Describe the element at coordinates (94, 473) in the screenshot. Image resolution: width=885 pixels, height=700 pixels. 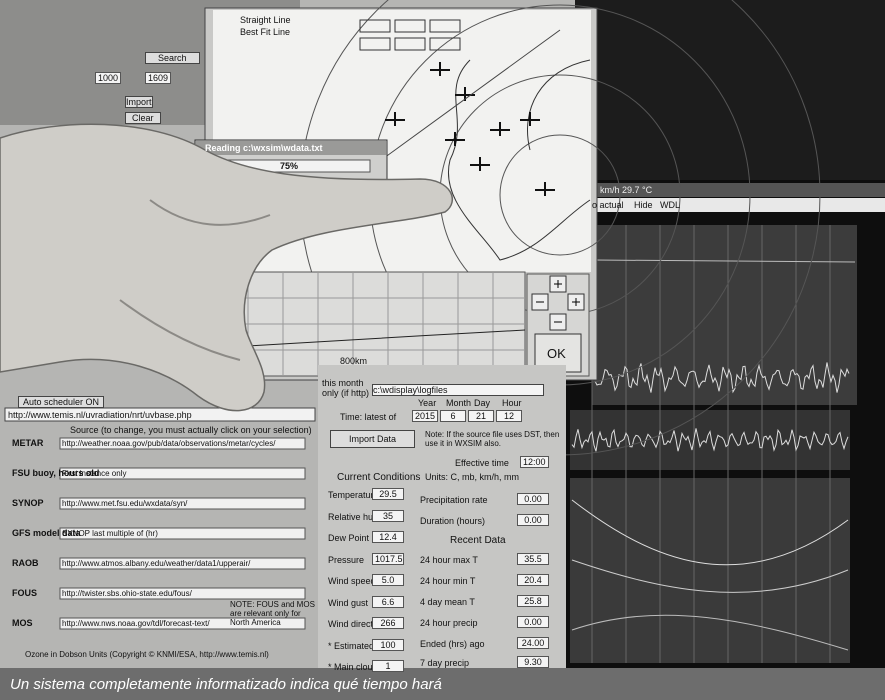
I see `source-url: First instance only` at that location.